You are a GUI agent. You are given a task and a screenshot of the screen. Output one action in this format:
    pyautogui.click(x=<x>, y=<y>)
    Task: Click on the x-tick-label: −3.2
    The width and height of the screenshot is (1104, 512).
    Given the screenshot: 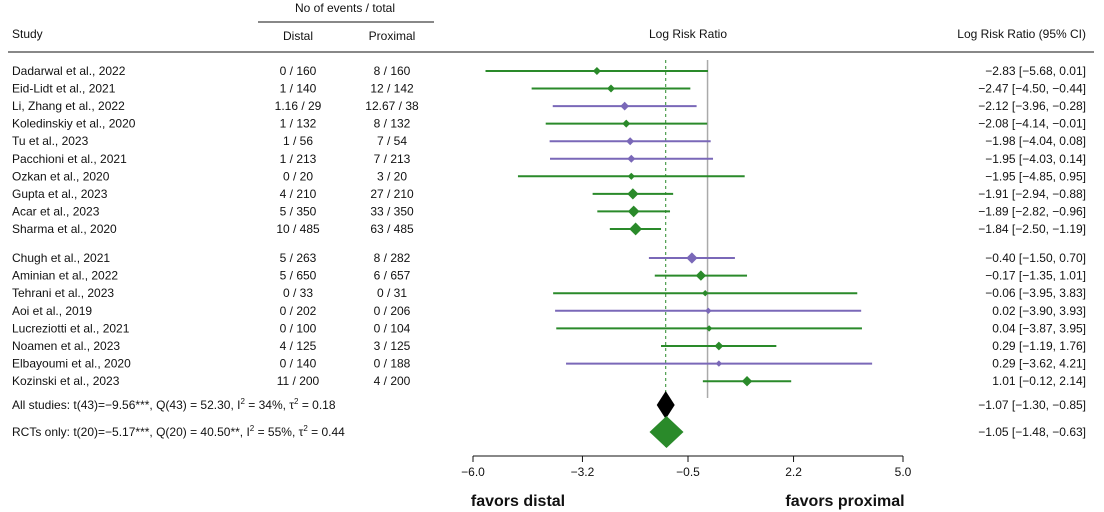 What is the action you would take?
    pyautogui.click(x=583, y=472)
    